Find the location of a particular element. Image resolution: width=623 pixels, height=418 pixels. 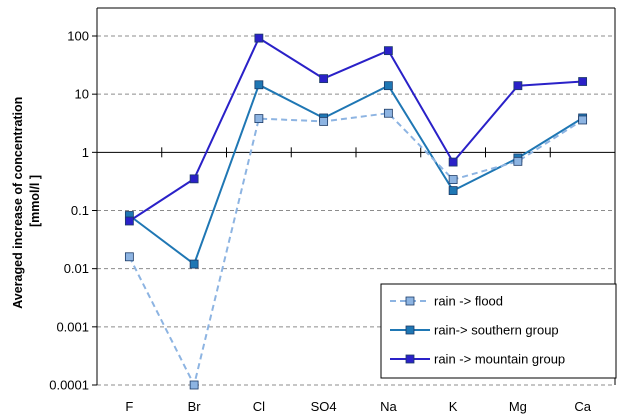

legend-label: rain -> flood is located at coordinates (468, 301).